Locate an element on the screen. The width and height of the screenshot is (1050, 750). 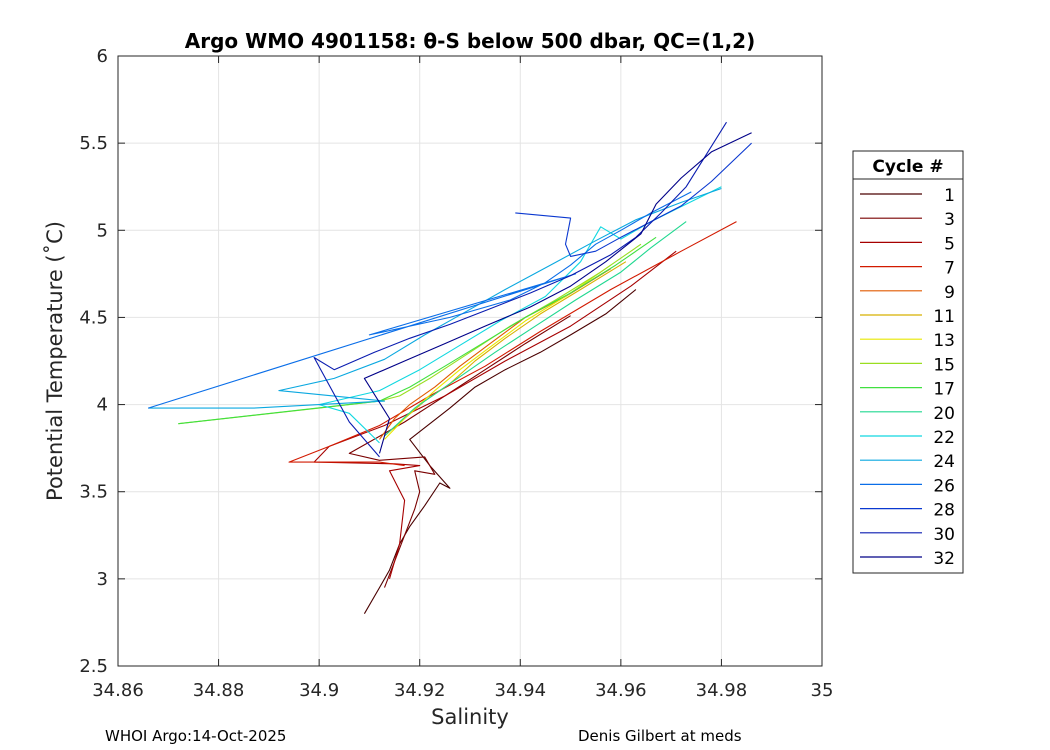
legend-title: Cycle # is located at coordinates (907, 167).